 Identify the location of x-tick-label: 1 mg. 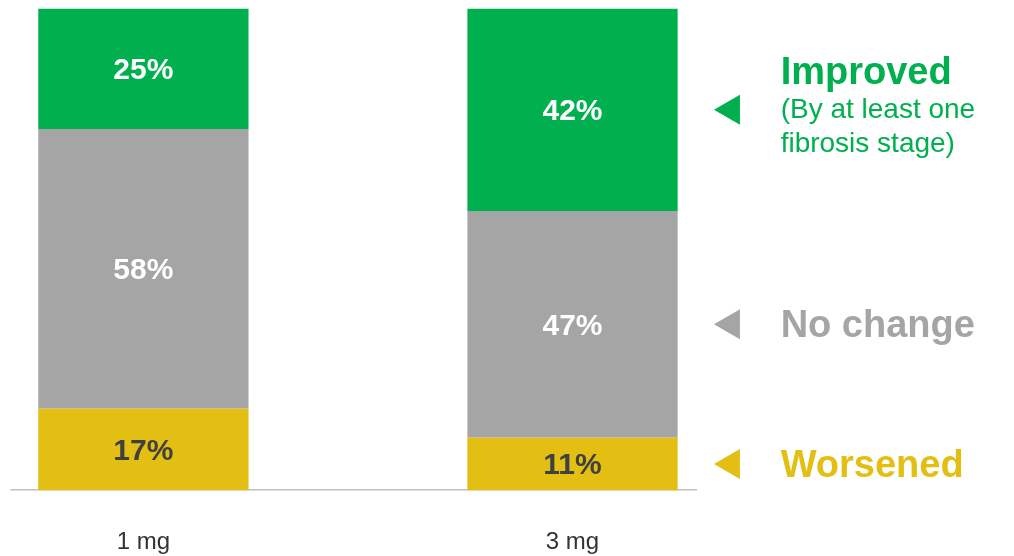
(143, 540).